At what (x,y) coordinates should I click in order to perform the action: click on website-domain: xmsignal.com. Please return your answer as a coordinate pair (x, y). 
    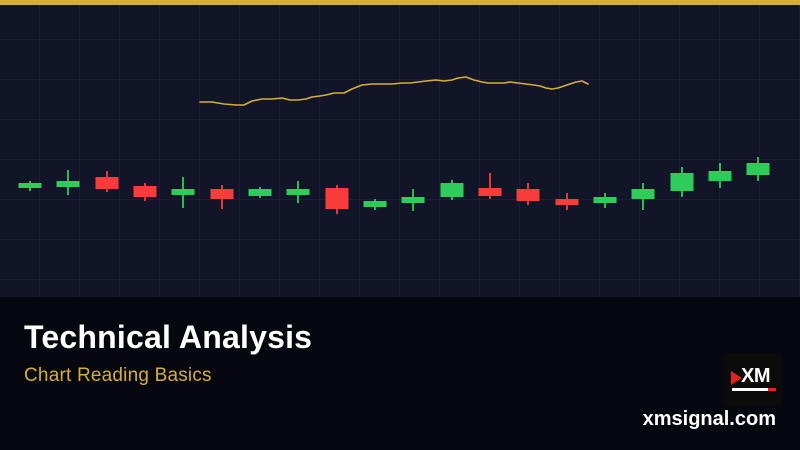
    Looking at the image, I should click on (709, 419).